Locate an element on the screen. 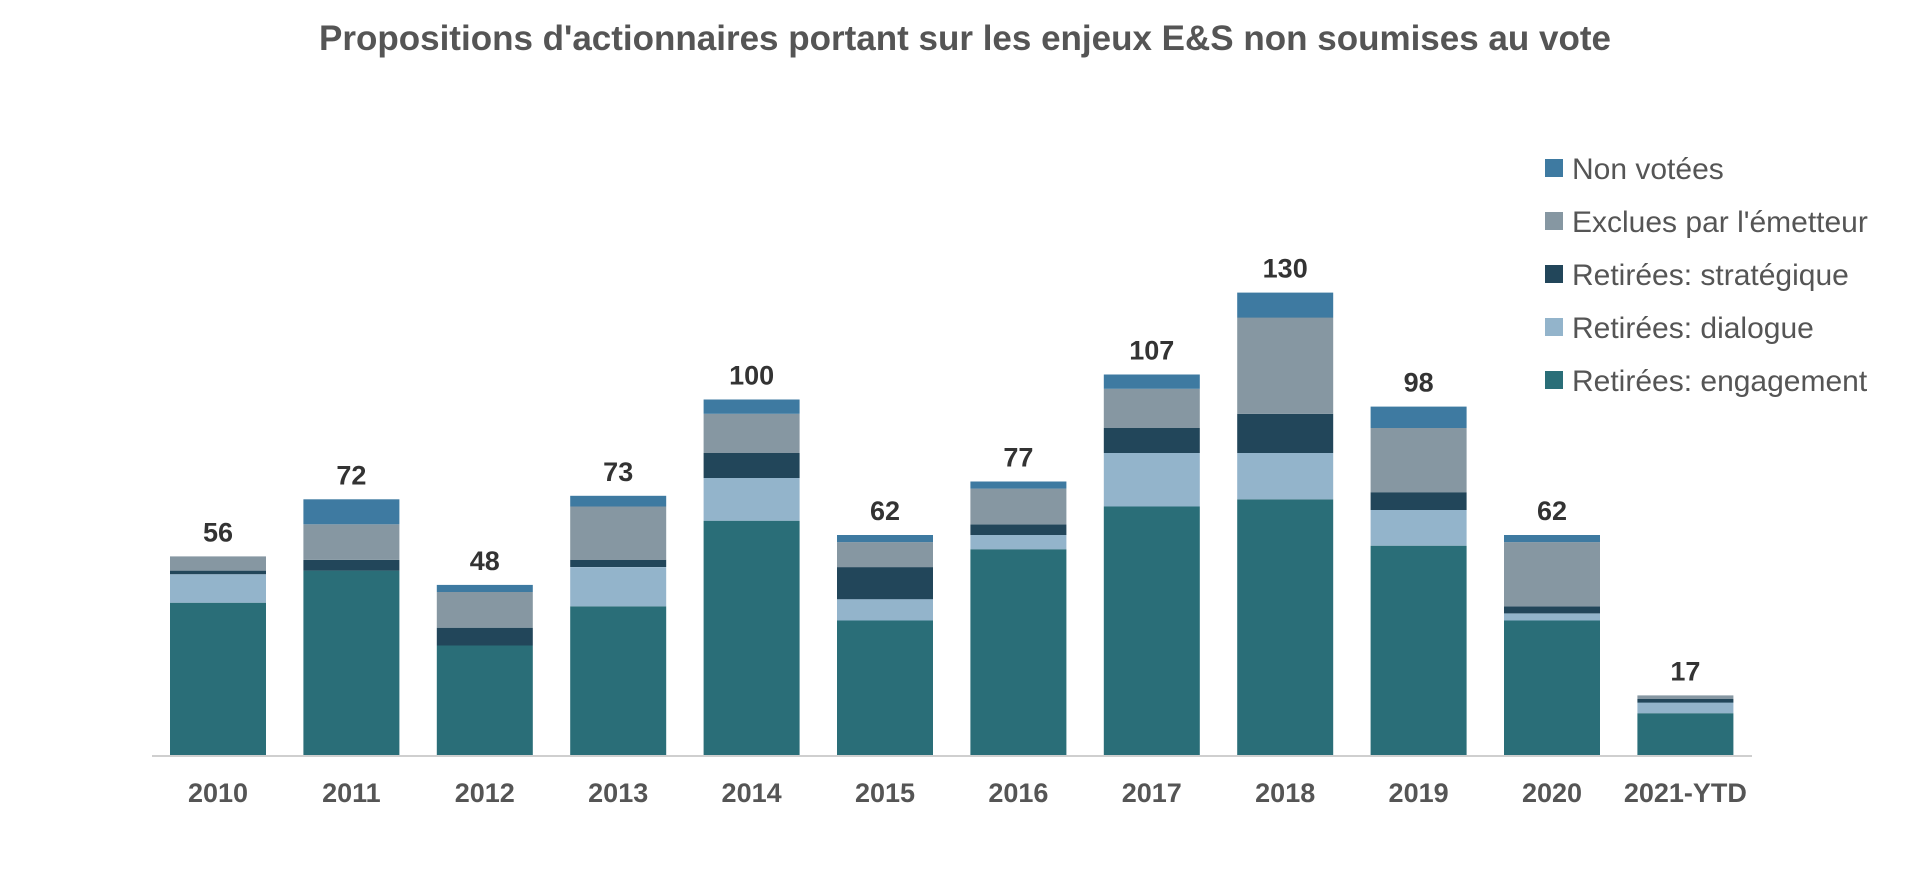 The height and width of the screenshot is (884, 1920). legend-label: Retirées: stratégique is located at coordinates (1710, 275).